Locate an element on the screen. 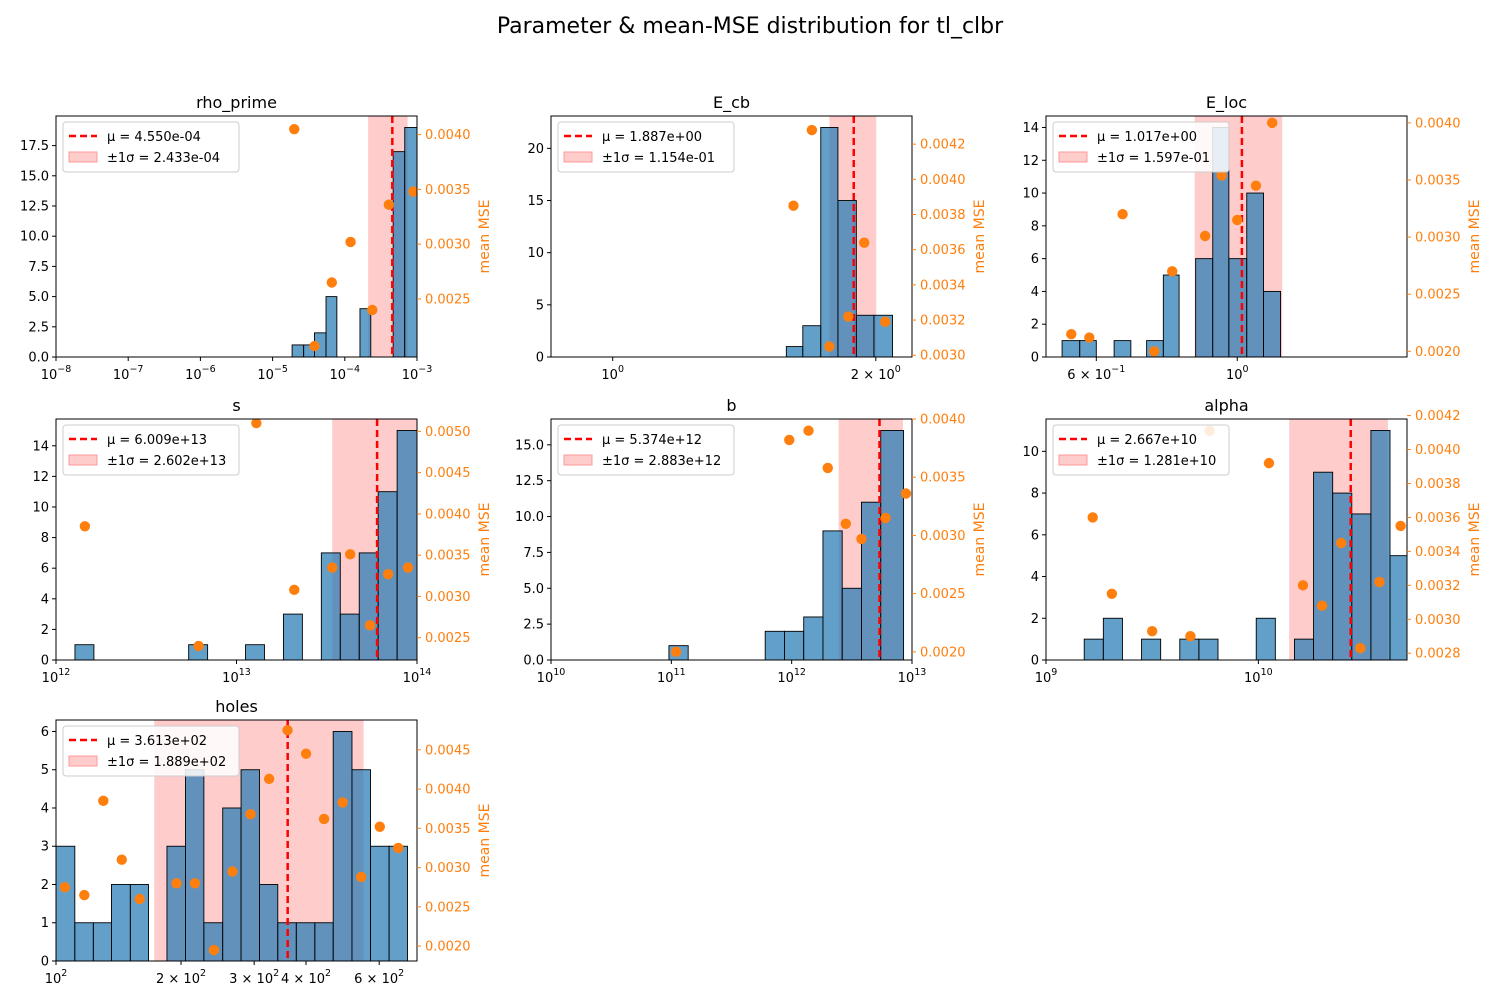 The image size is (1500, 1000). legend-mean-label: μ = 6.009e+13 is located at coordinates (157, 440).